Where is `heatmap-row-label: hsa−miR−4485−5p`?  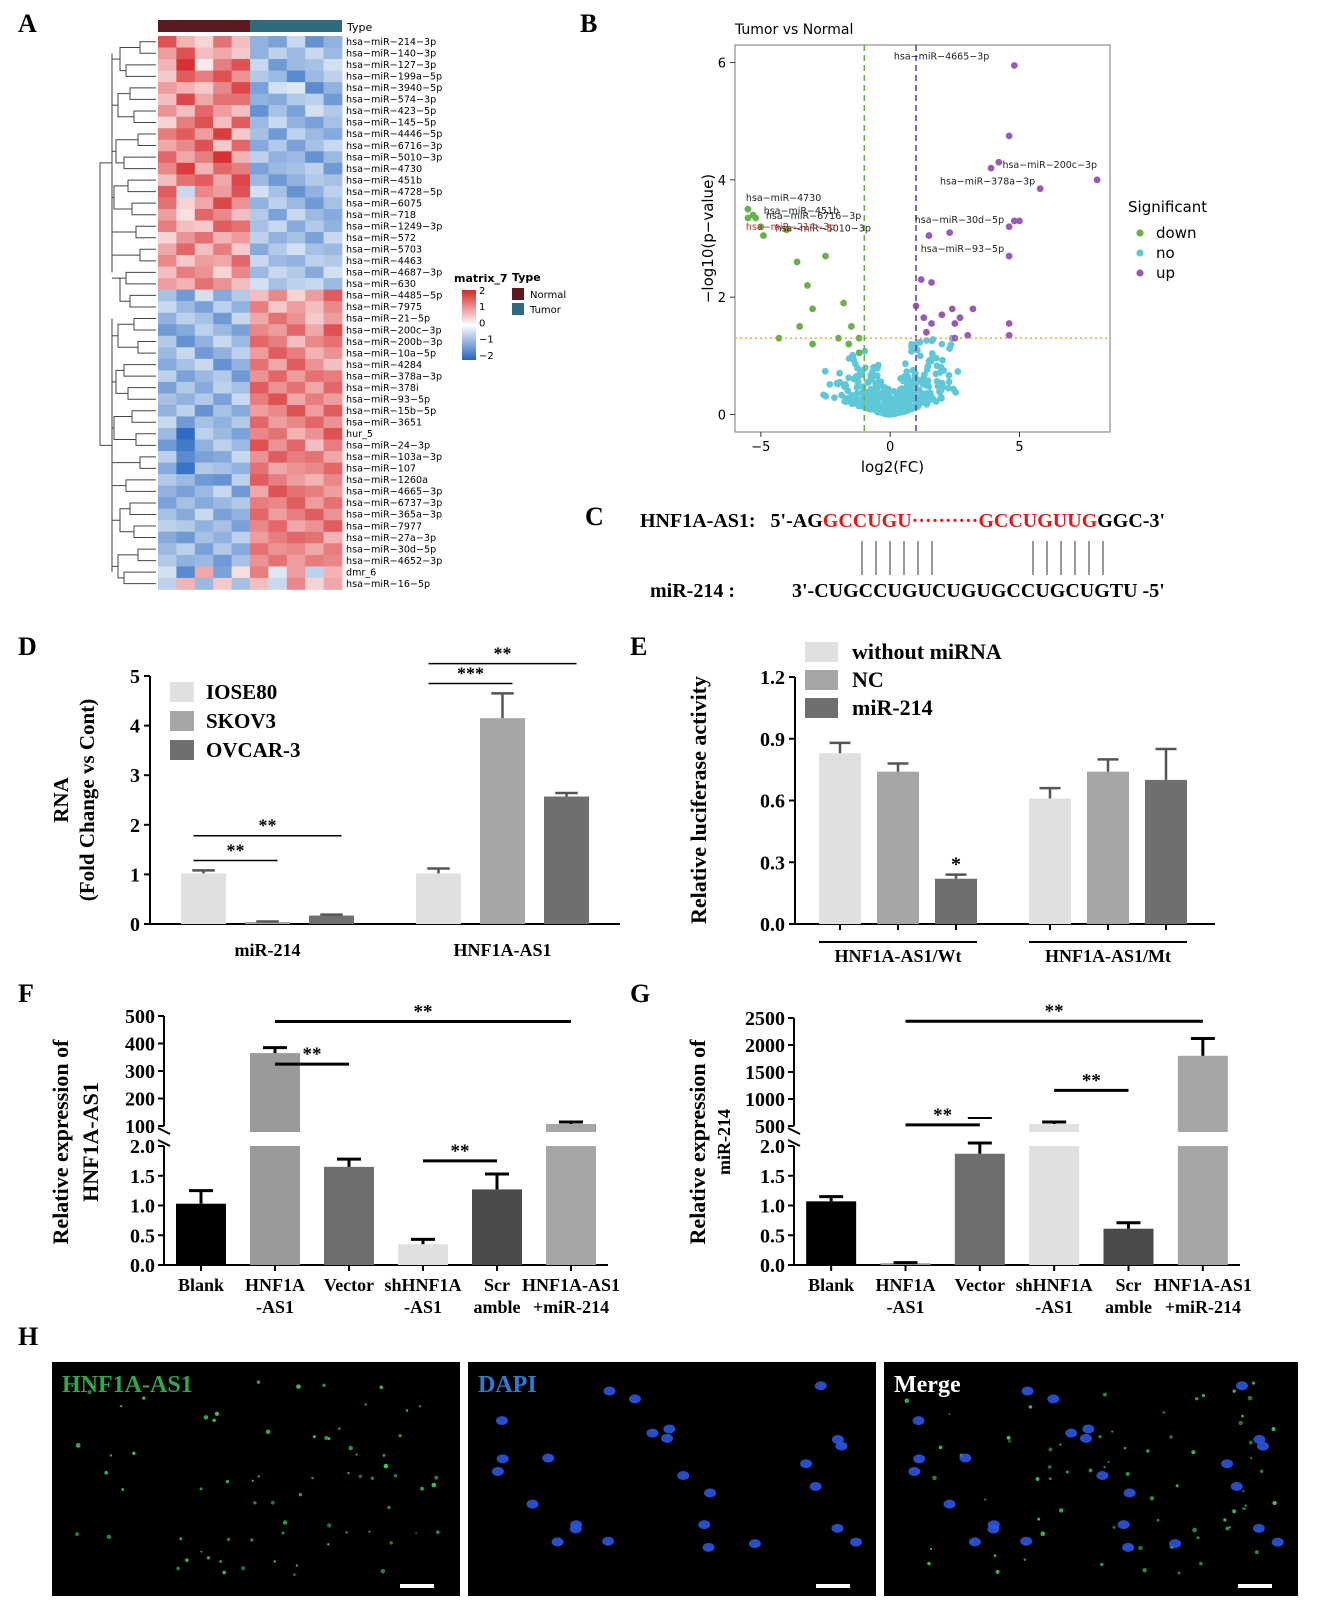 heatmap-row-label: hsa−miR−4485−5p is located at coordinates (394, 296).